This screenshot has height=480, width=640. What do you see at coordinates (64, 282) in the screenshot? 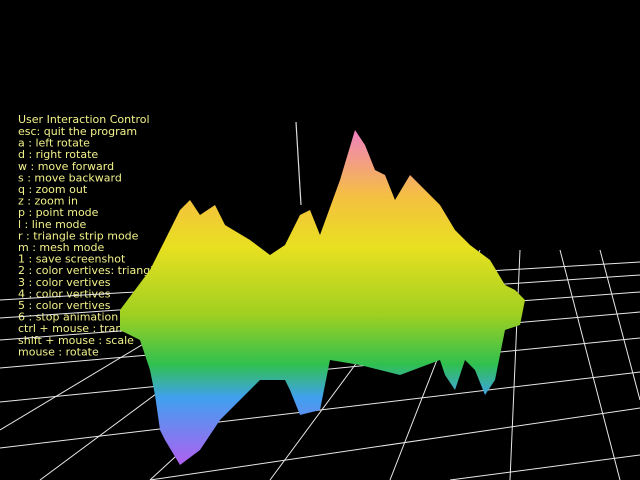
I see `help-line: 3 : color vertives` at bounding box center [64, 282].